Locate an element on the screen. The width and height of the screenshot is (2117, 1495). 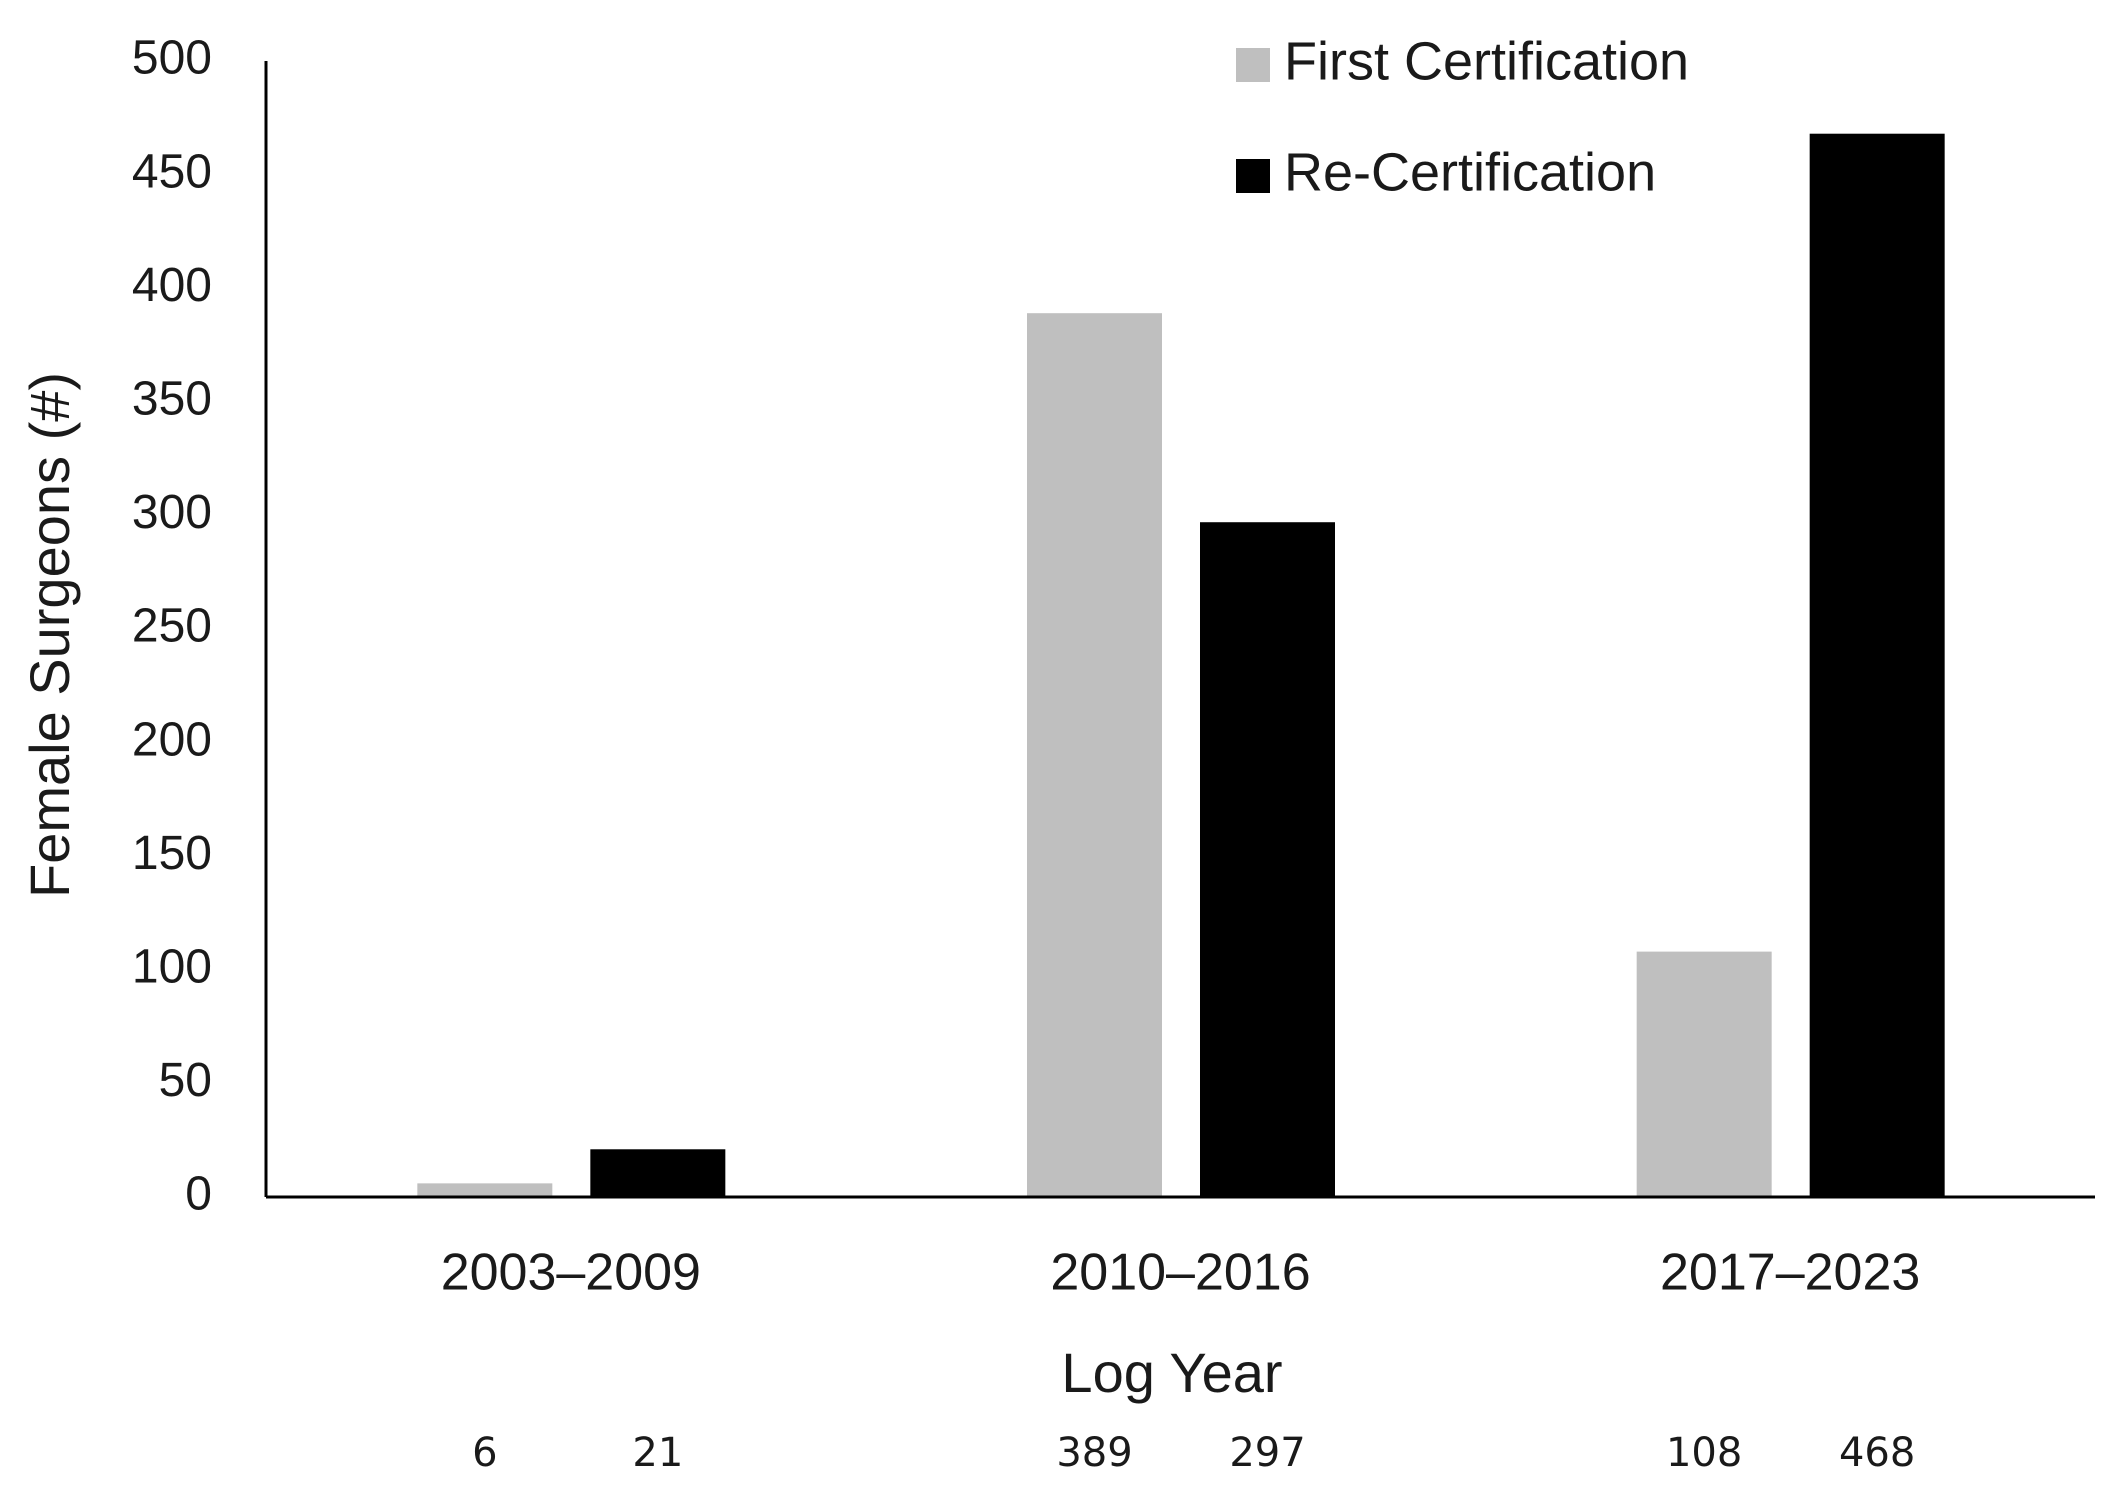
y-tick-label: 200 is located at coordinates (172, 739).